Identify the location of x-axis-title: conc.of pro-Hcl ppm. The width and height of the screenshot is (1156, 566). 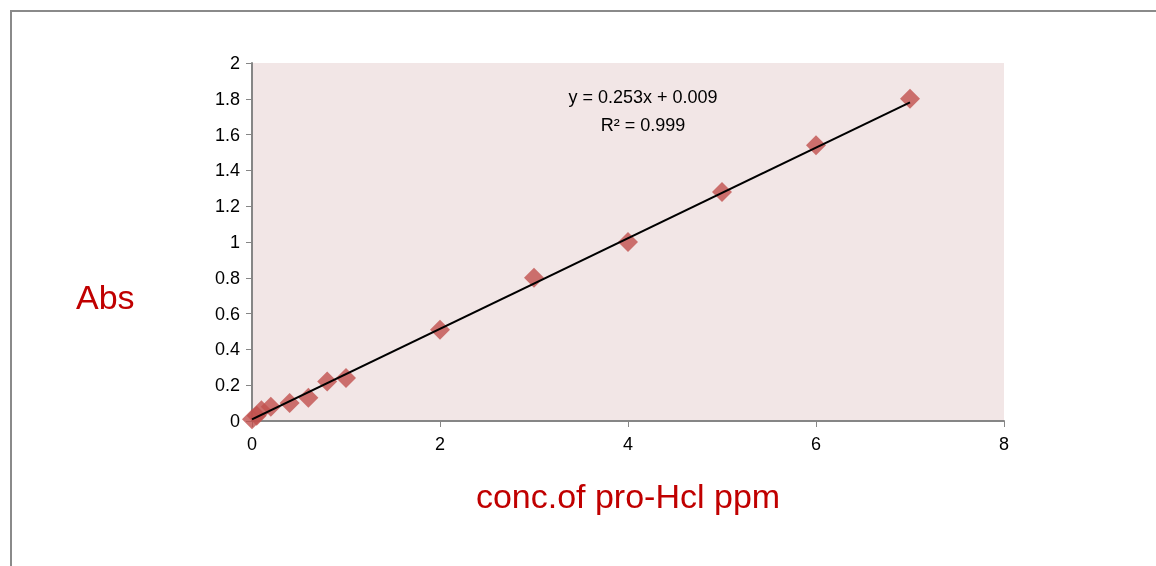
(628, 496).